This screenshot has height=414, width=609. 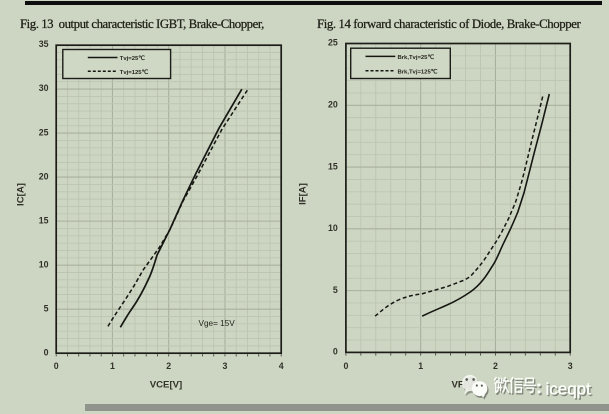 I want to click on svg-text: Tvj=25℃, so click(x=133, y=58).